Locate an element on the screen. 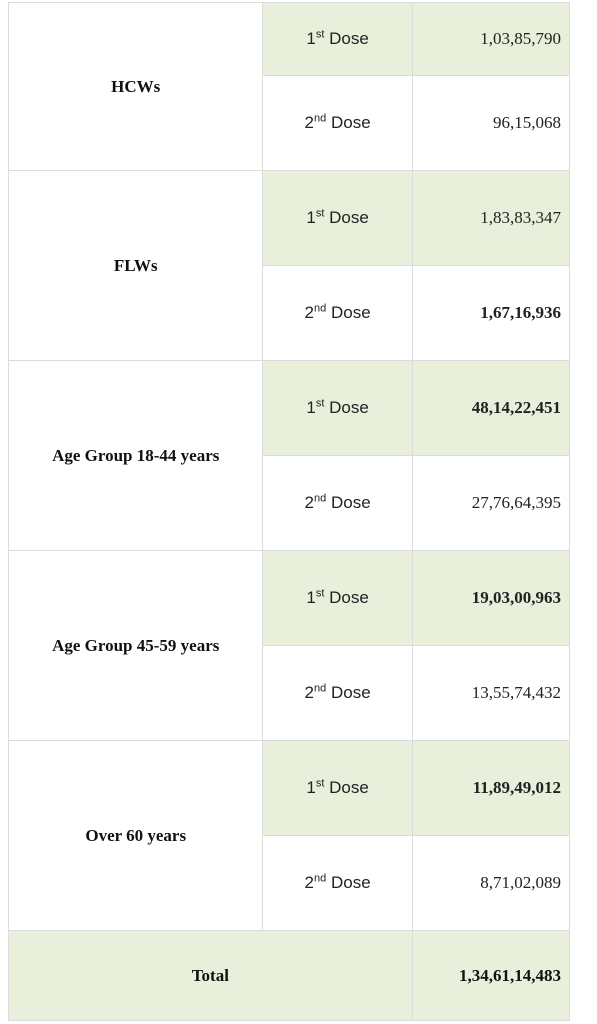 Image resolution: width=597 pixels, height=1024 pixels. dose-count: 1,83,83,347 is located at coordinates (491, 218).